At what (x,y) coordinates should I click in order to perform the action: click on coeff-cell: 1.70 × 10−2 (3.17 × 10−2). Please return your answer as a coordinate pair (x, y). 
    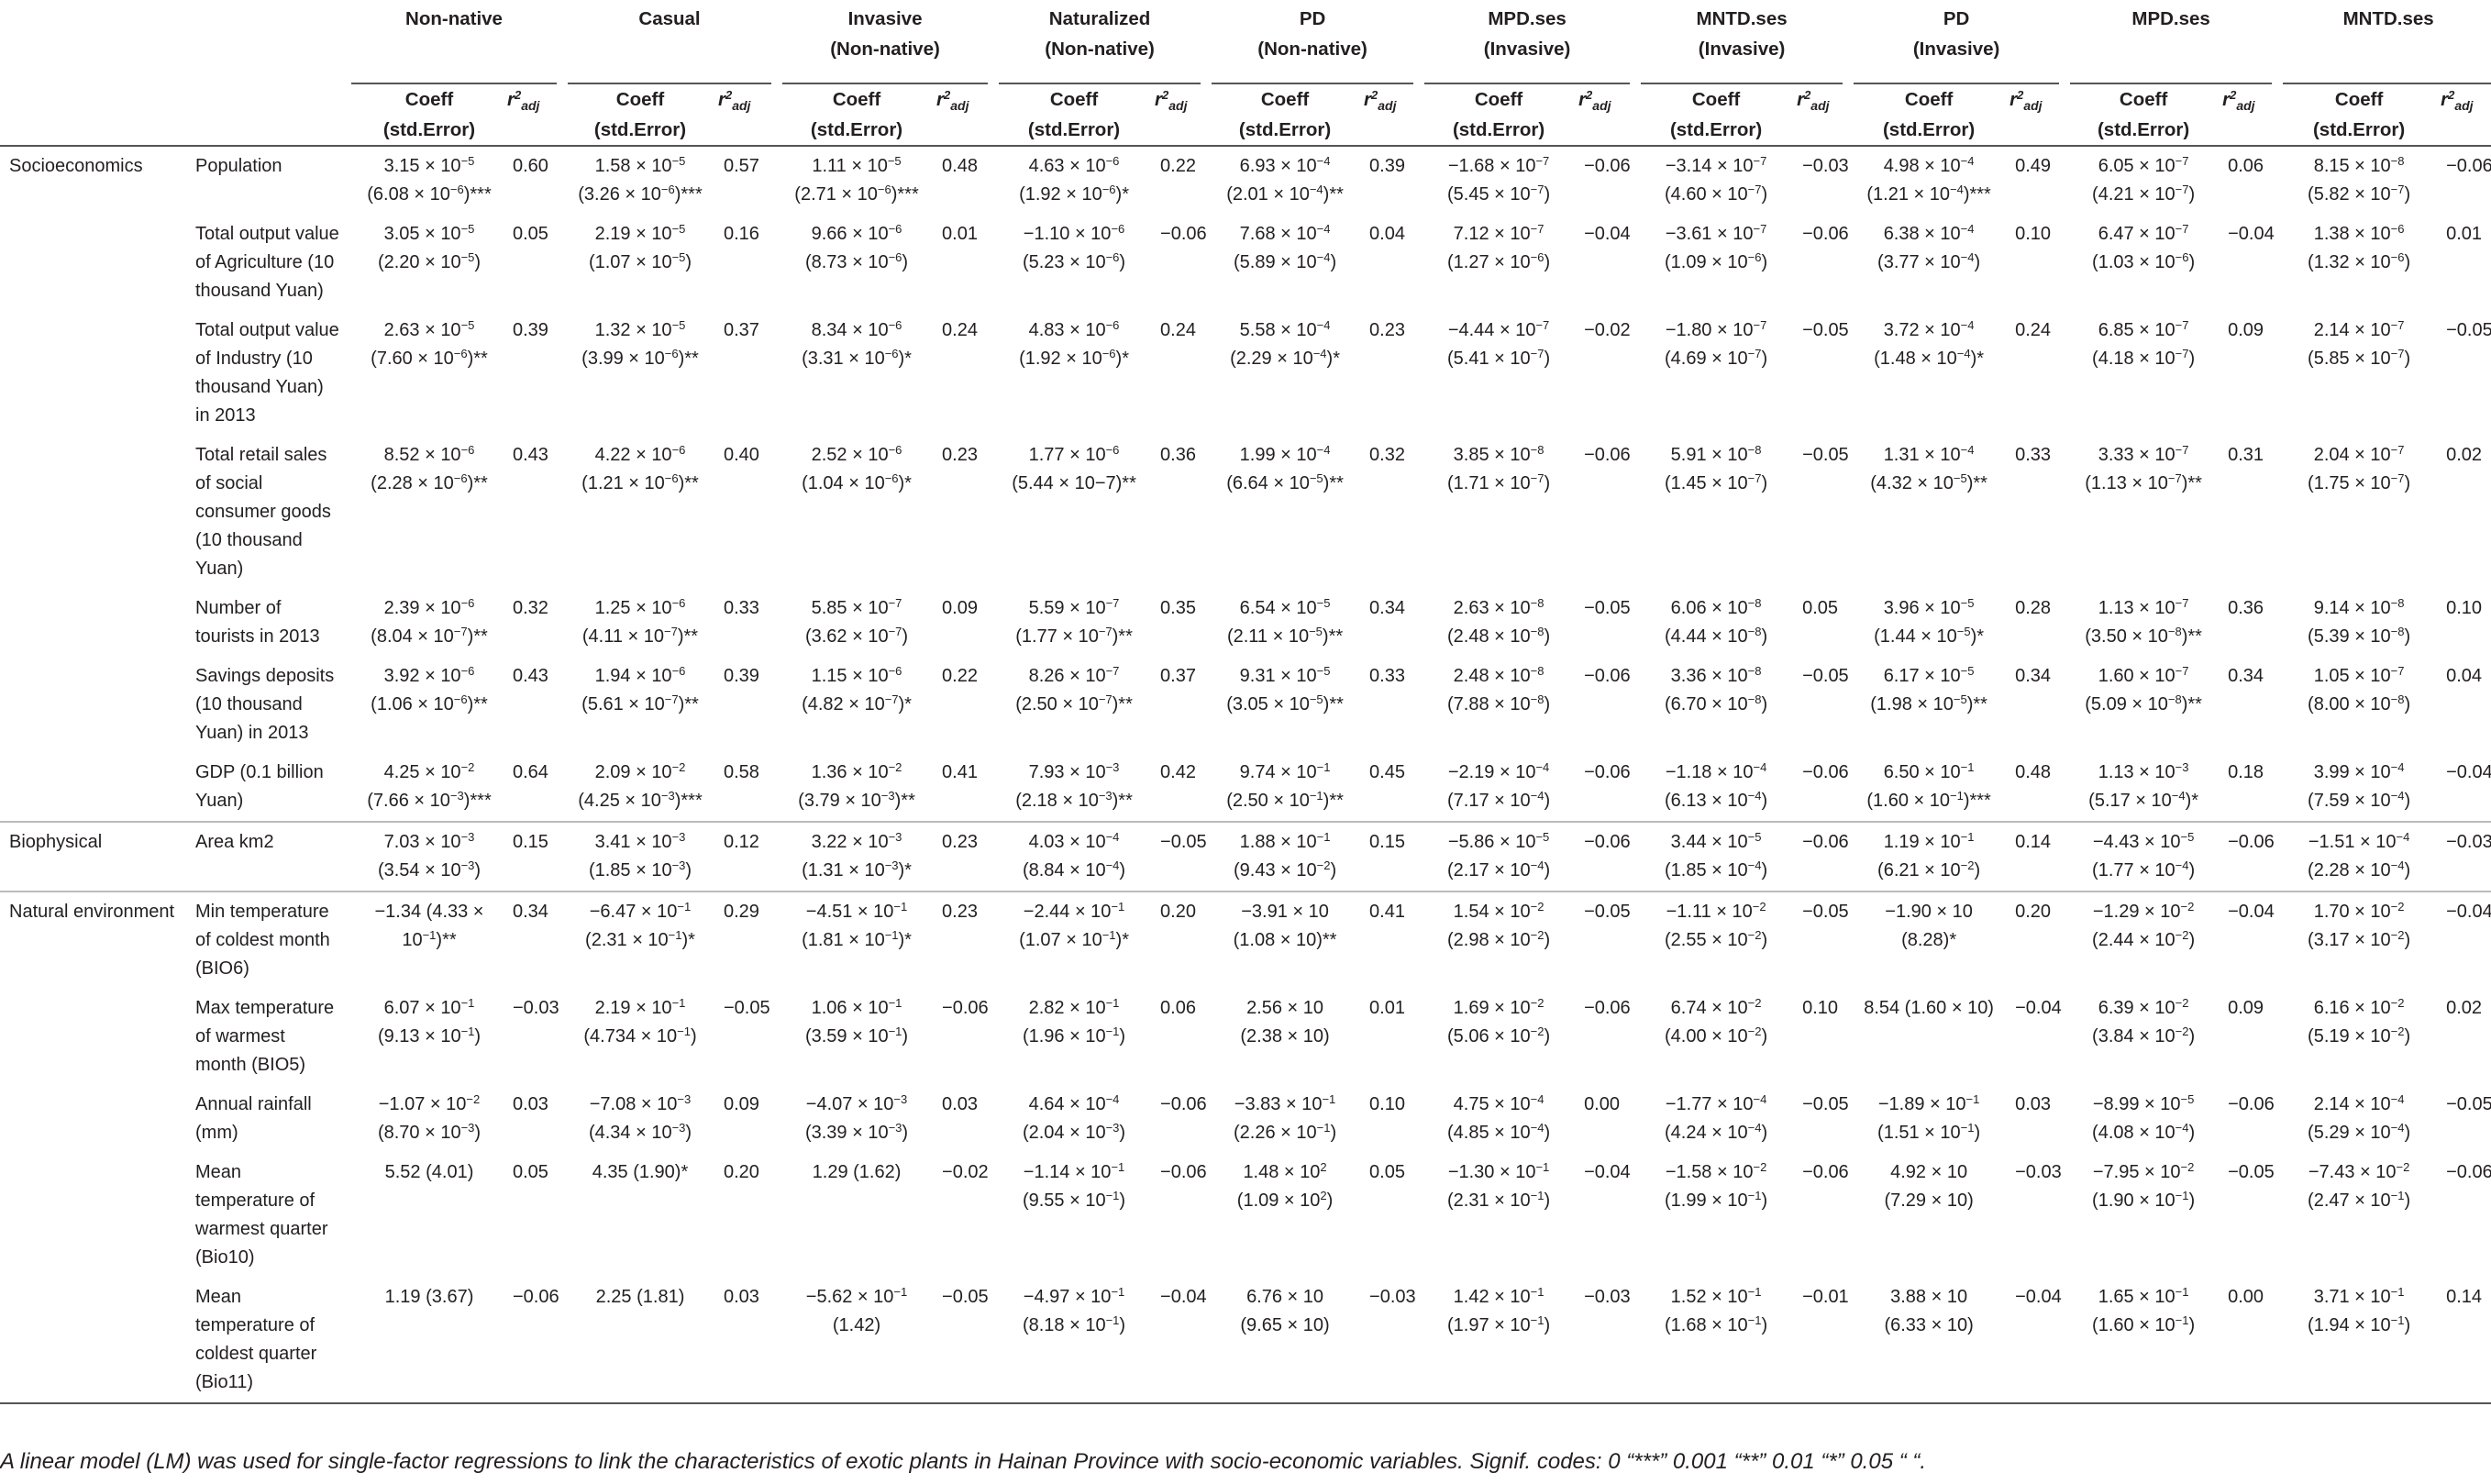
    Looking at the image, I should click on (2359, 940).